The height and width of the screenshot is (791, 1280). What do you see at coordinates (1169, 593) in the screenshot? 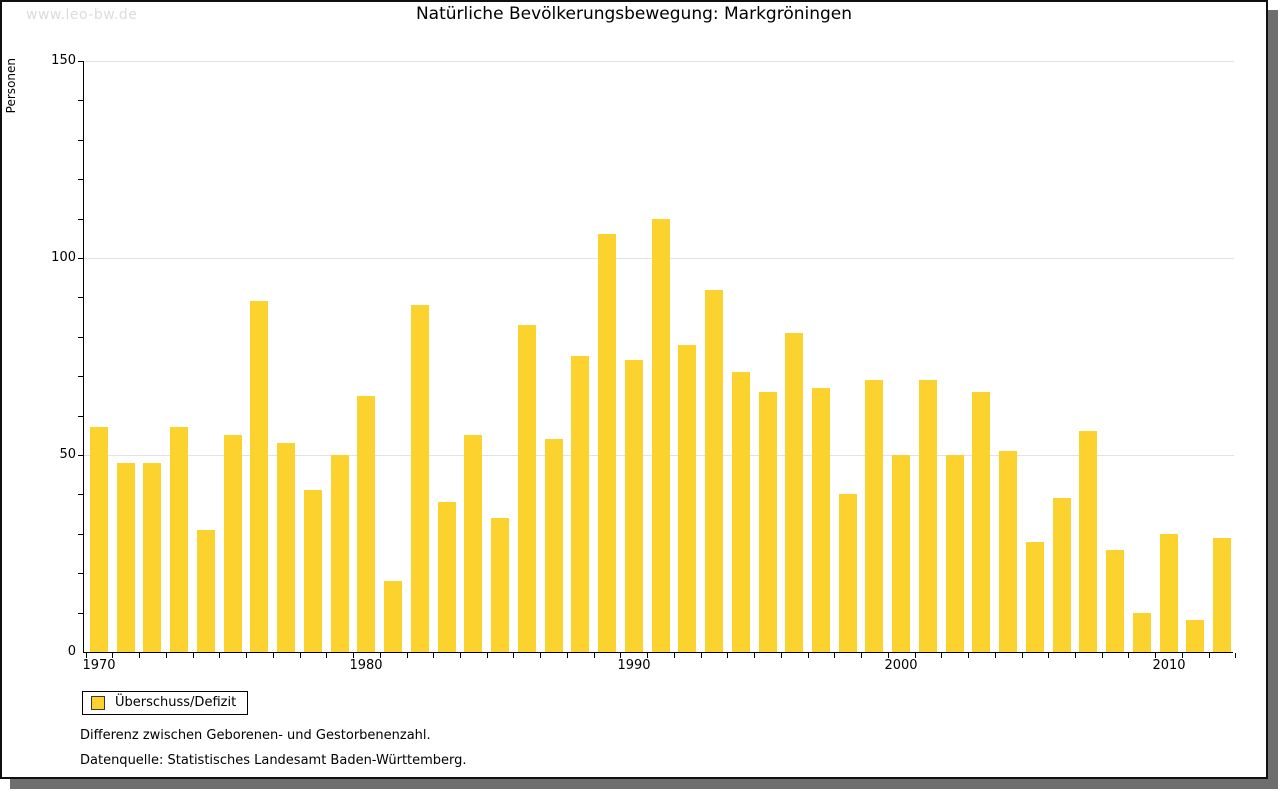
I see `bar-2010` at bounding box center [1169, 593].